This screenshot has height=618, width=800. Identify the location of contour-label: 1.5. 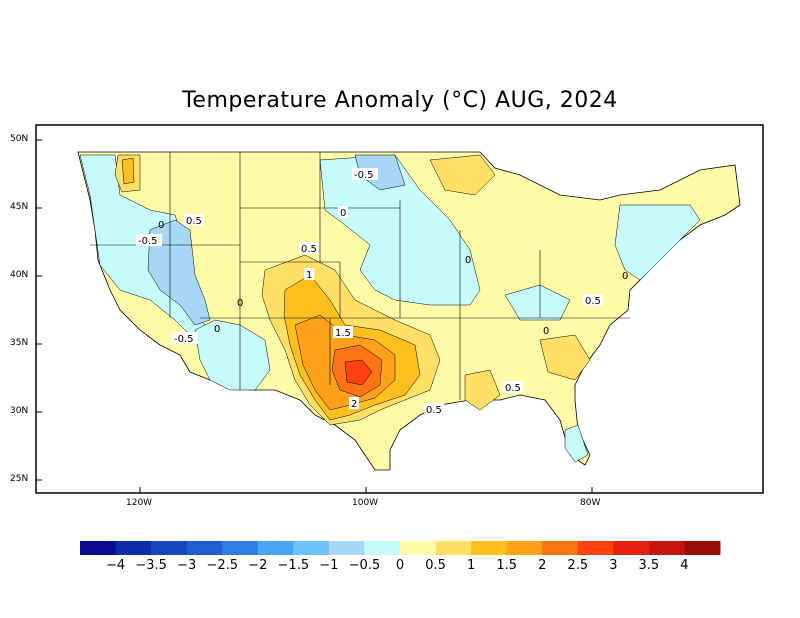
(343, 333).